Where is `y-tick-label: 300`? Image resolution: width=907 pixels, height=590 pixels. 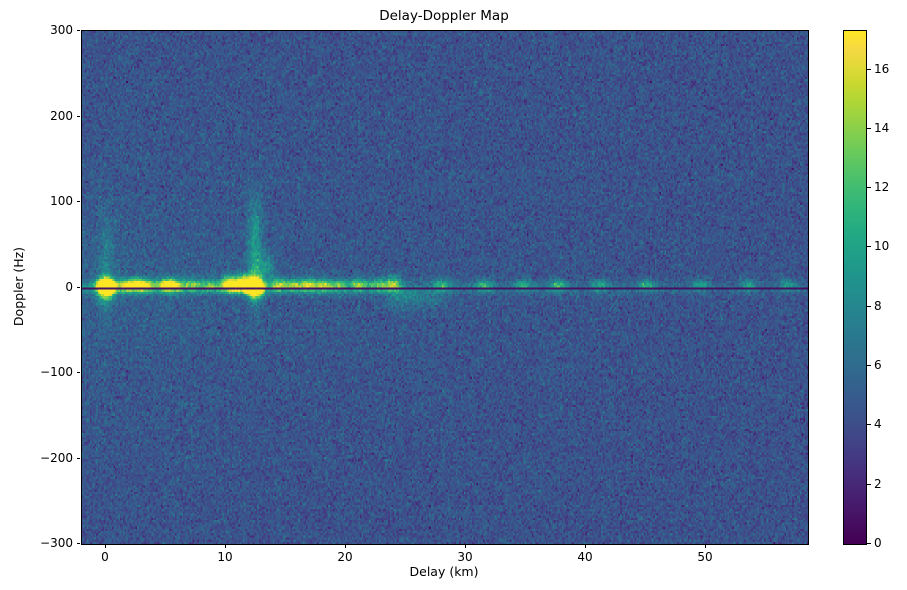
y-tick-label: 300 is located at coordinates (61, 30).